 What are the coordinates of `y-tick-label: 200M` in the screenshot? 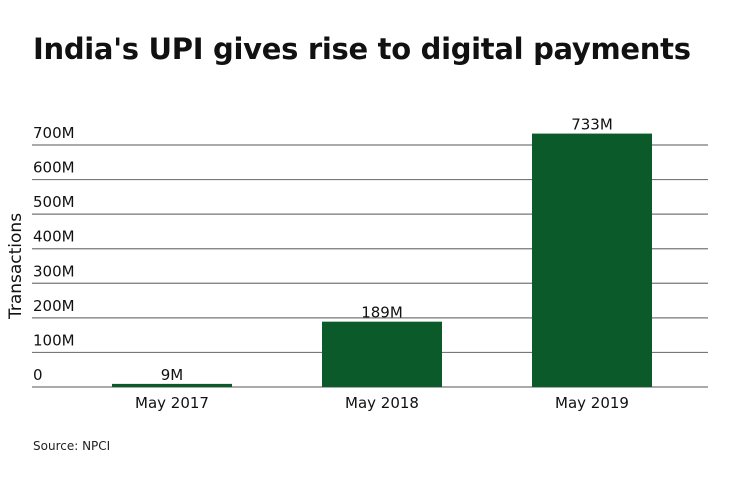 It's located at (54, 306).